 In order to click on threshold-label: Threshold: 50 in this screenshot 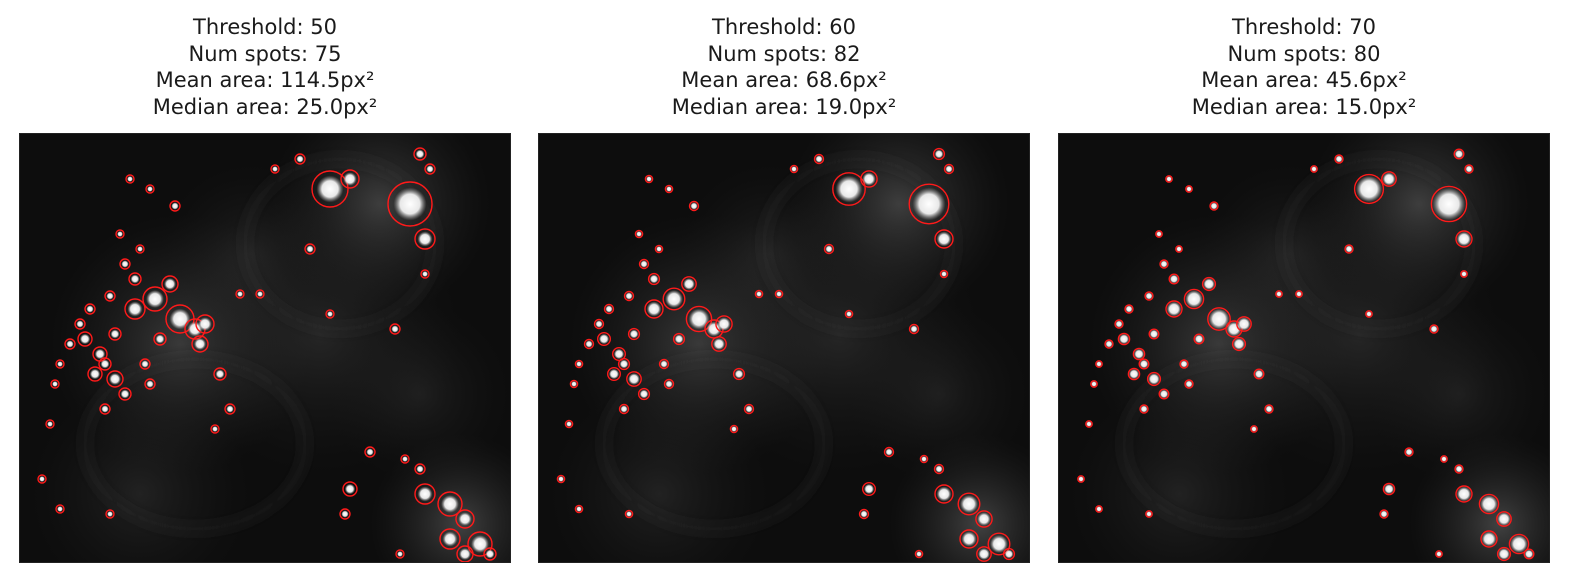, I will do `click(265, 27)`.